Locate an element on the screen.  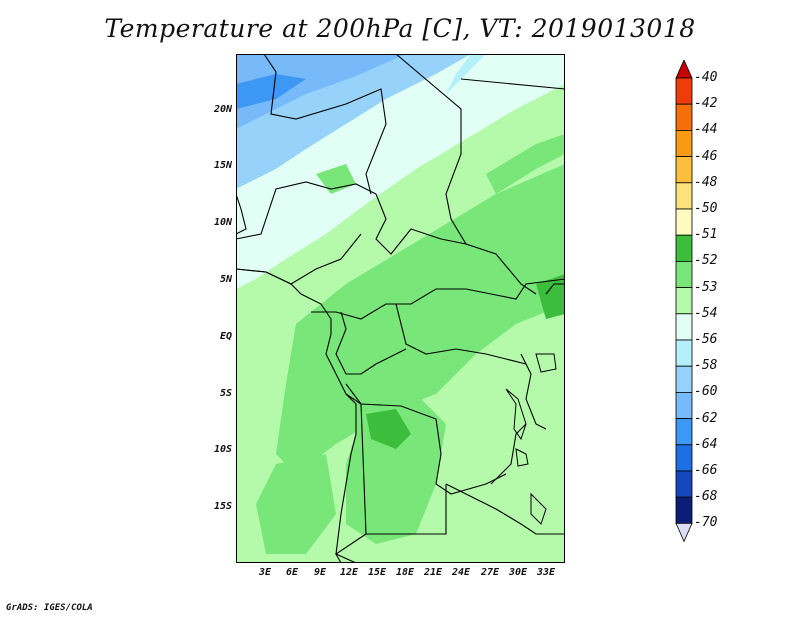
colorbar is located at coordinates (684, 301).